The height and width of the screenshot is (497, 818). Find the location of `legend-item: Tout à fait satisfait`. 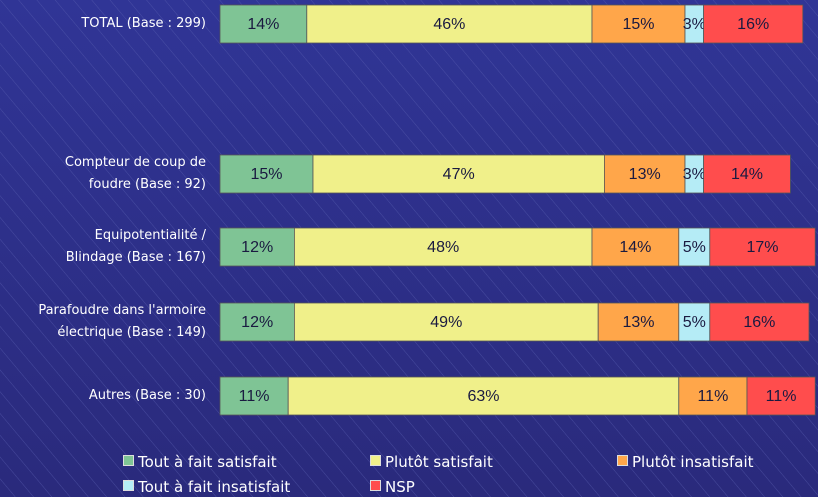

legend-item: Tout à fait satisfait is located at coordinates (200, 462).